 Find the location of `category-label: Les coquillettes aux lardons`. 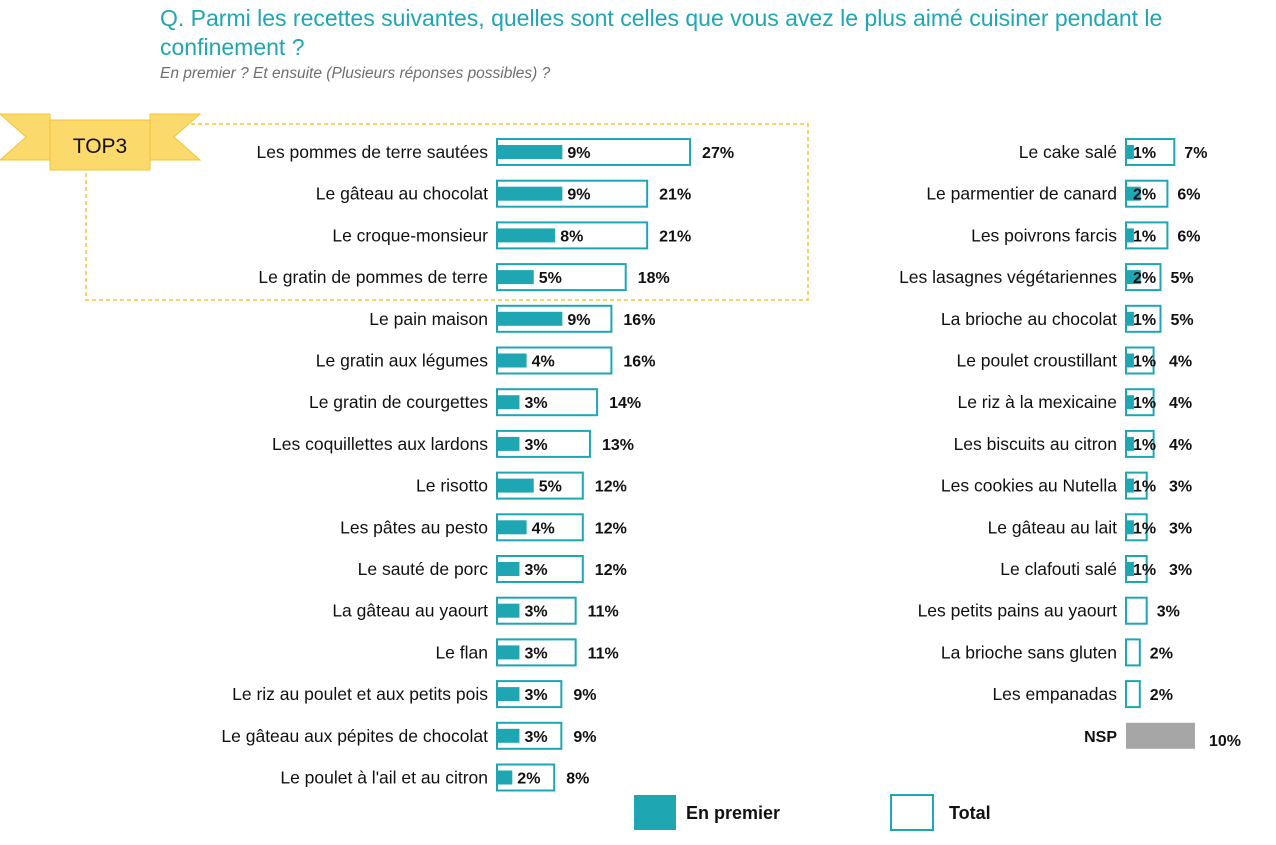

category-label: Les coquillettes aux lardons is located at coordinates (380, 444).